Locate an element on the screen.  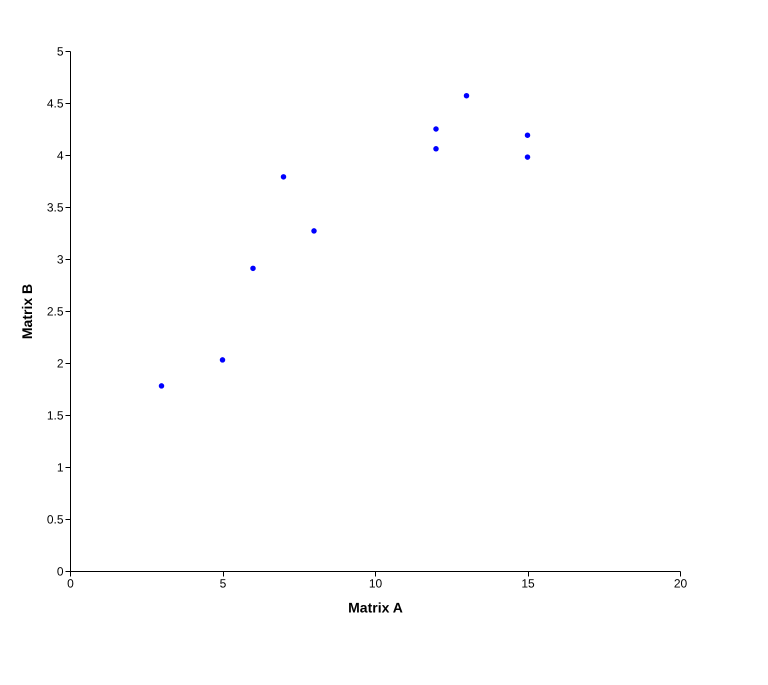
y-tick-label: 4.5 is located at coordinates (55, 103).